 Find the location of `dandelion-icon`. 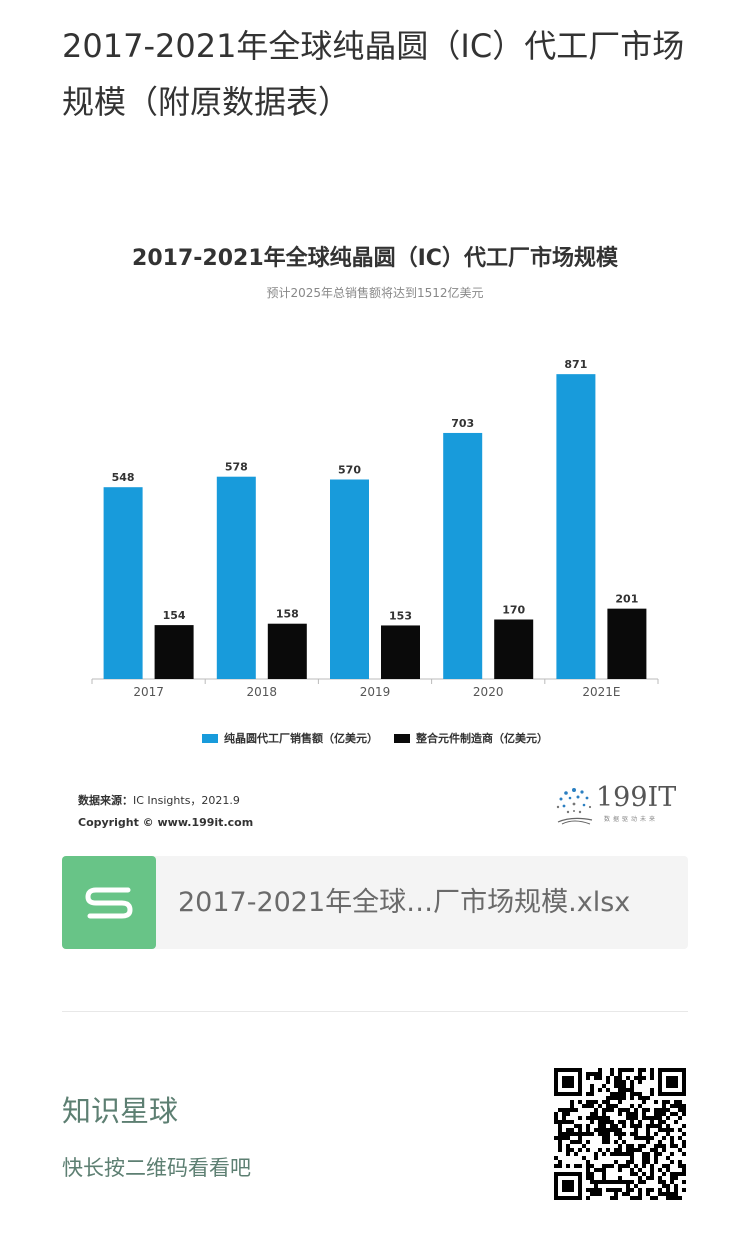

dandelion-icon is located at coordinates (574, 806).